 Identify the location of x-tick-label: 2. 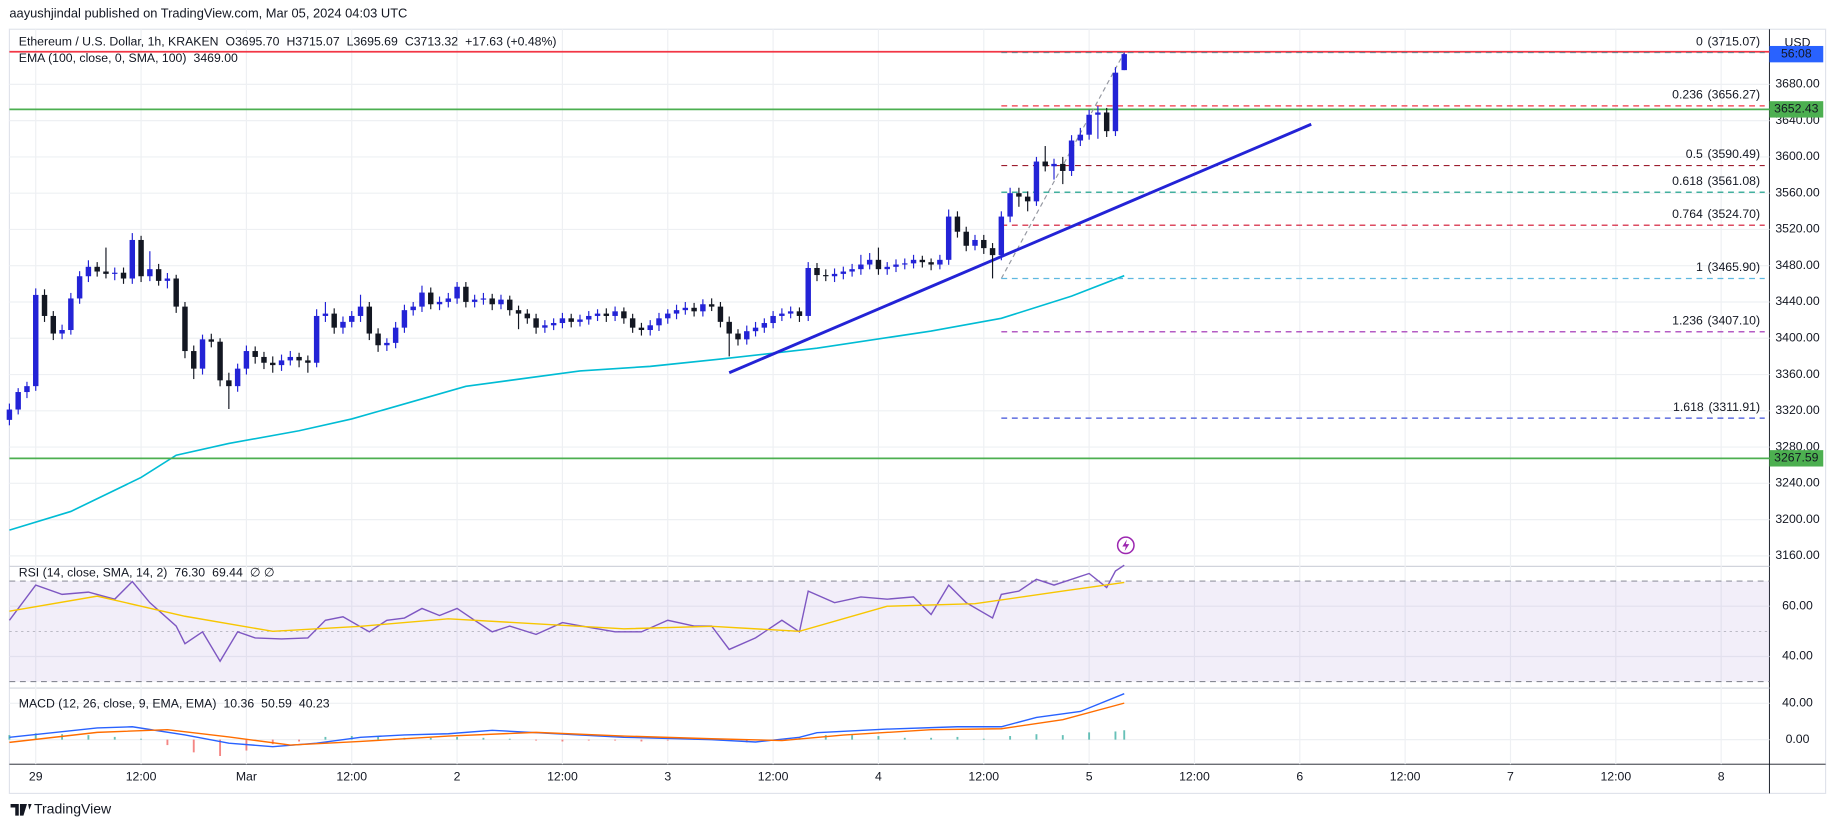
(457, 776).